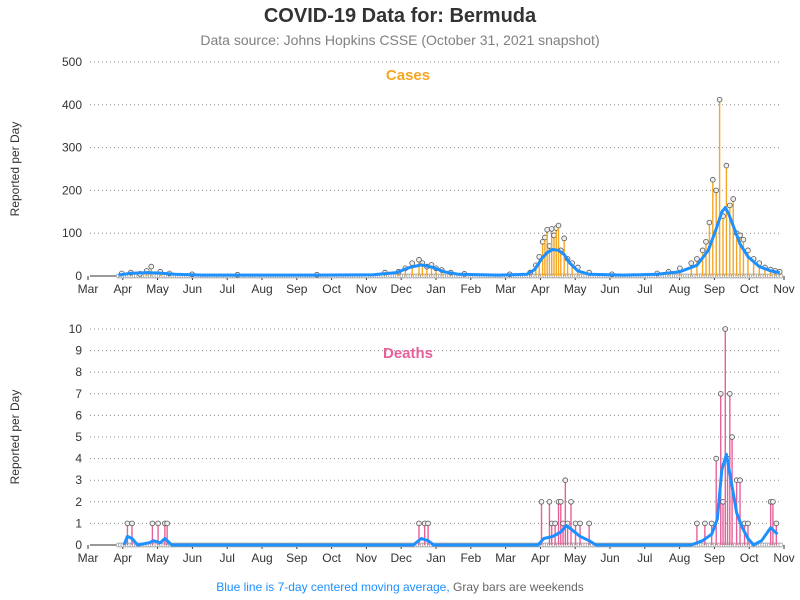  What do you see at coordinates (72, 105) in the screenshot?
I see `y-tick-label: 400` at bounding box center [72, 105].